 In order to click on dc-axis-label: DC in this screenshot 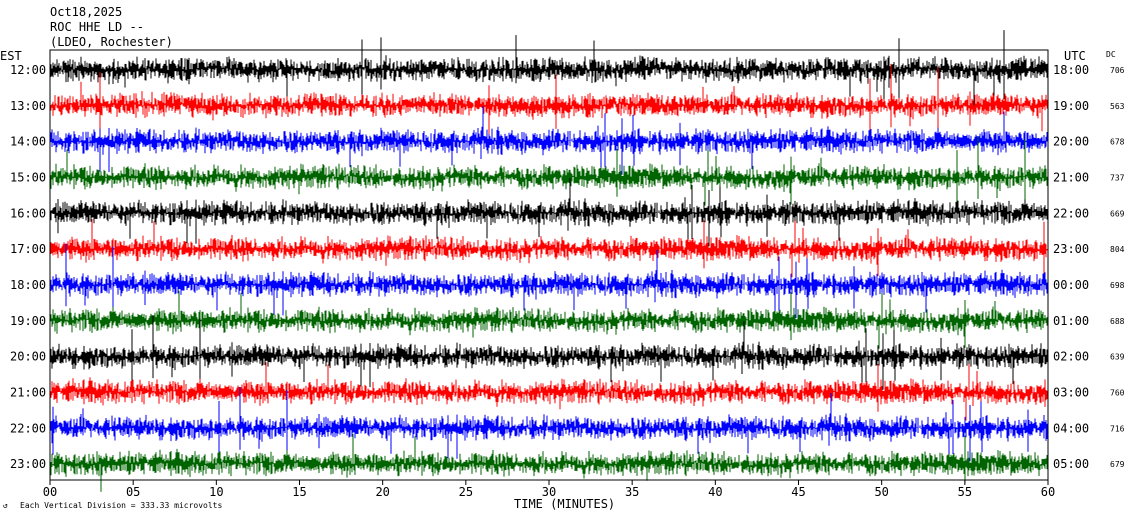, I will do `click(1111, 54)`.